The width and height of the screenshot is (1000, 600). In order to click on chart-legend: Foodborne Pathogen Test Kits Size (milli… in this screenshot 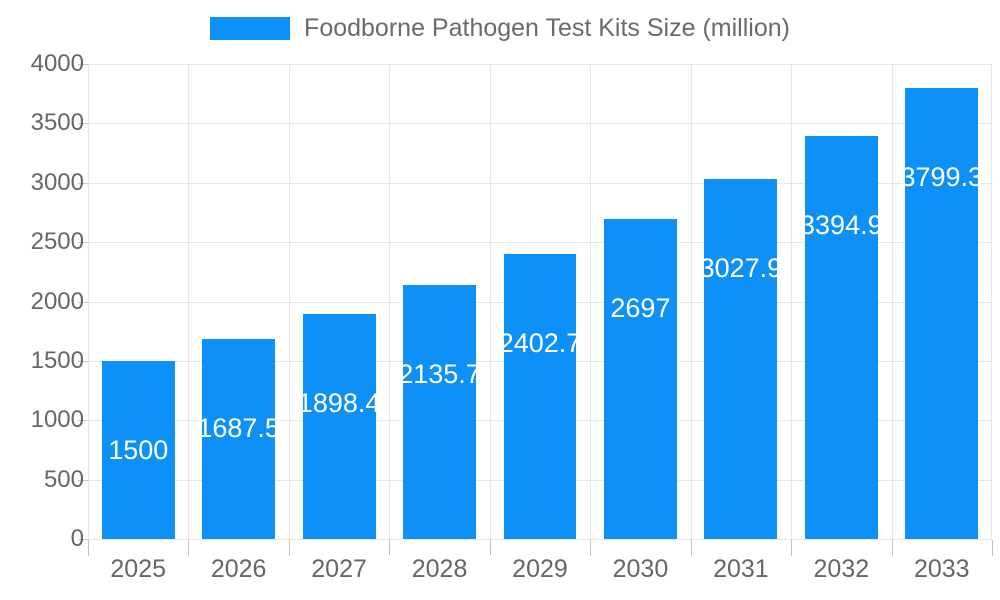, I will do `click(500, 28)`.